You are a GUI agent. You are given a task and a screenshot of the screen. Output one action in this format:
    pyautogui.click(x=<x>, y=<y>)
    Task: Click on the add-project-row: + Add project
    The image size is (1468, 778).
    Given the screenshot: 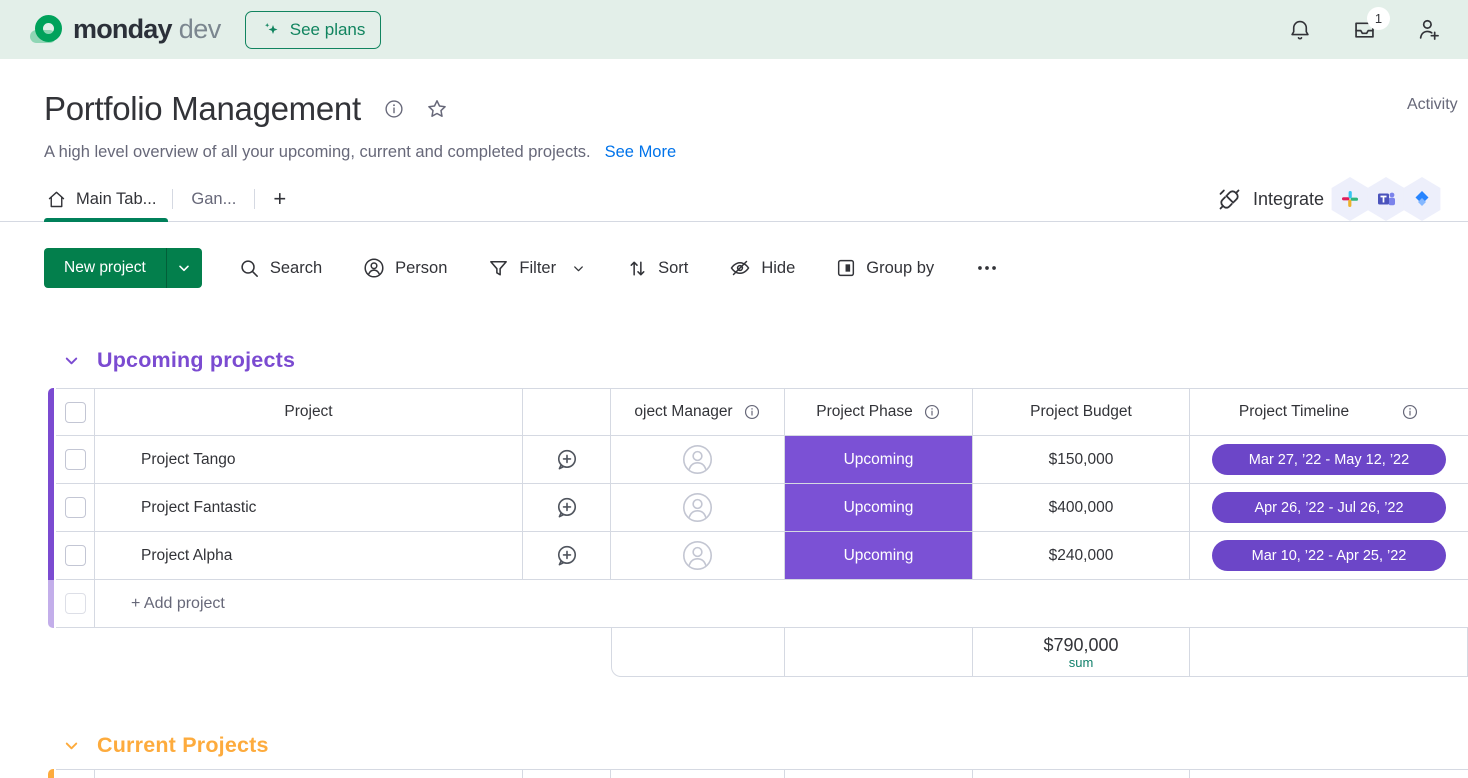 What is the action you would take?
    pyautogui.click(x=762, y=604)
    